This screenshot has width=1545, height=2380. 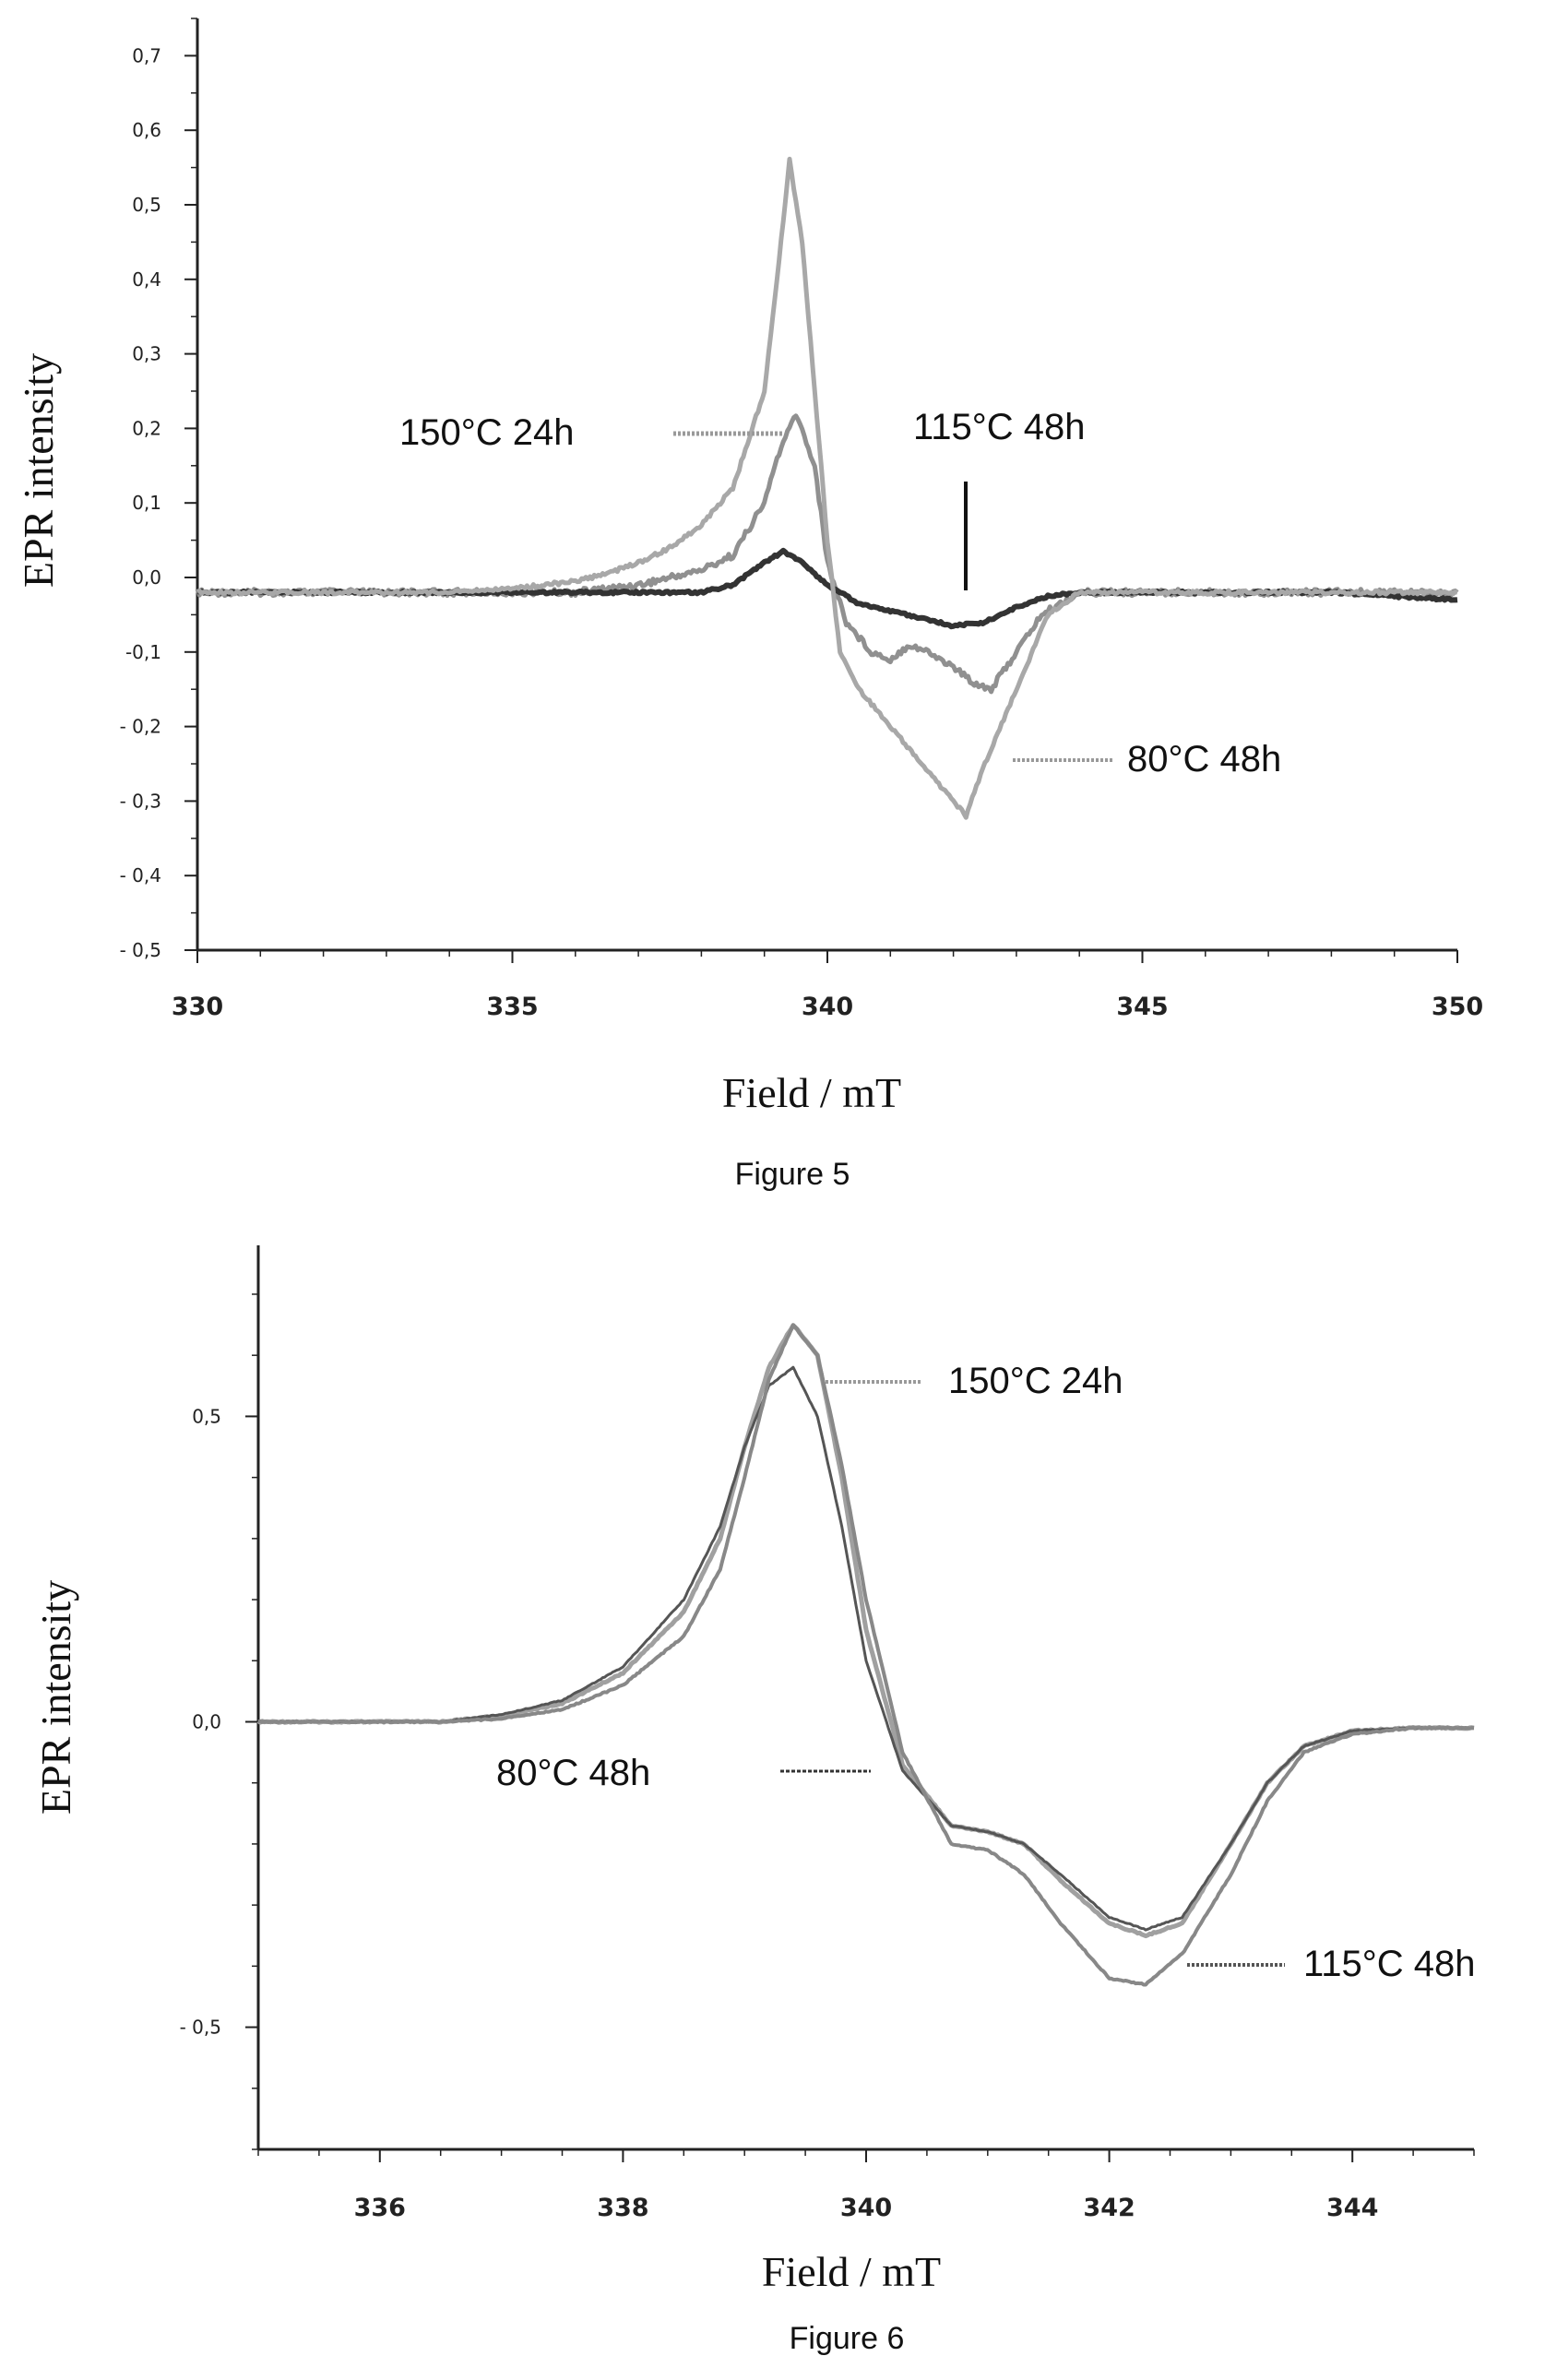 I want to click on fig6-y-ticks: 0,5 0,0 - 0,5, so click(x=219, y=1721).